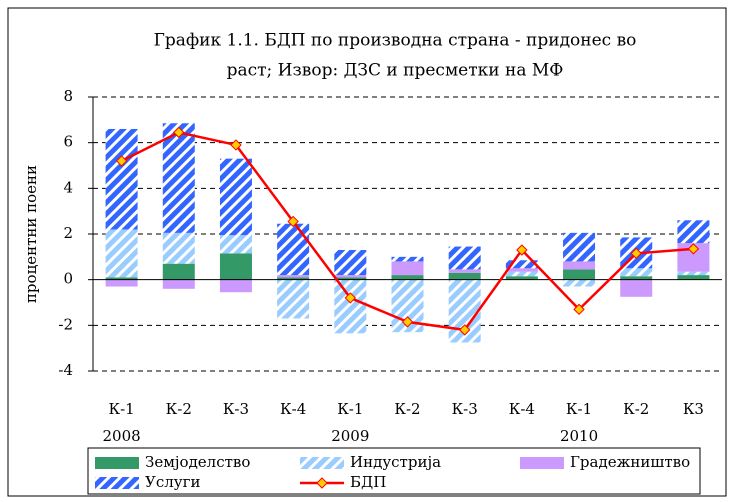  Describe the element at coordinates (65, 370) in the screenshot. I see `y-tick-label: -4` at that location.